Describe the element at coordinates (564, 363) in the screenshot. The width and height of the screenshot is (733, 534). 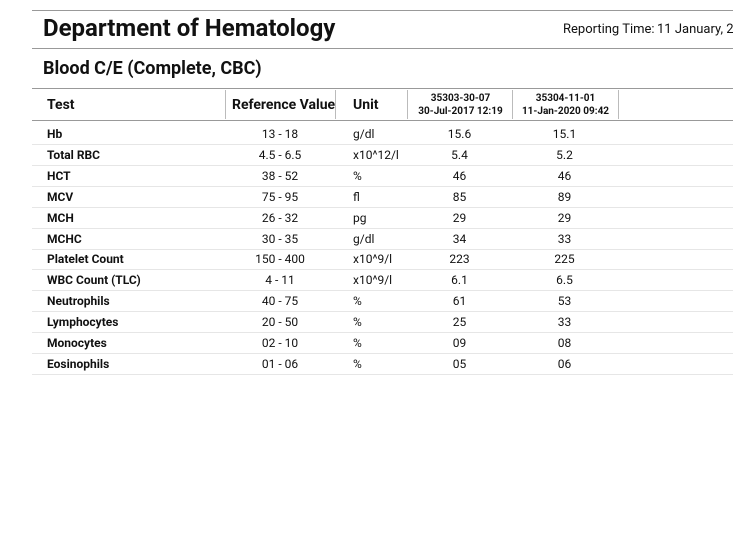
I see `result-value: 06` at that location.